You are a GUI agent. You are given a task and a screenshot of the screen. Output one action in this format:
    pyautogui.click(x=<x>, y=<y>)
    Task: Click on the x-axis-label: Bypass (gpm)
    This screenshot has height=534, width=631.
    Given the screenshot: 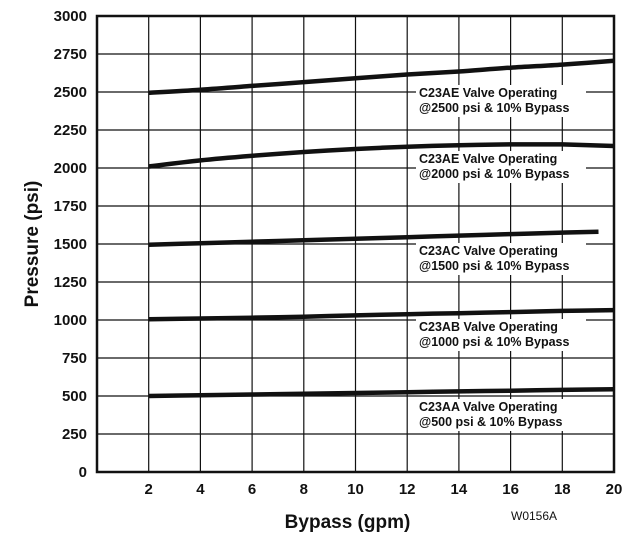 What is the action you would take?
    pyautogui.click(x=348, y=522)
    